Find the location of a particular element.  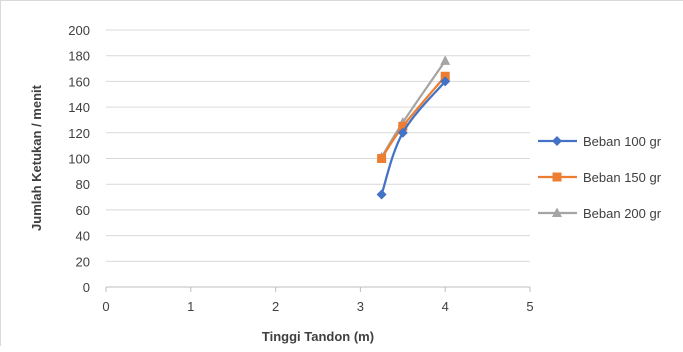

legend-label-3: Beban 200 gr is located at coordinates (622, 213).